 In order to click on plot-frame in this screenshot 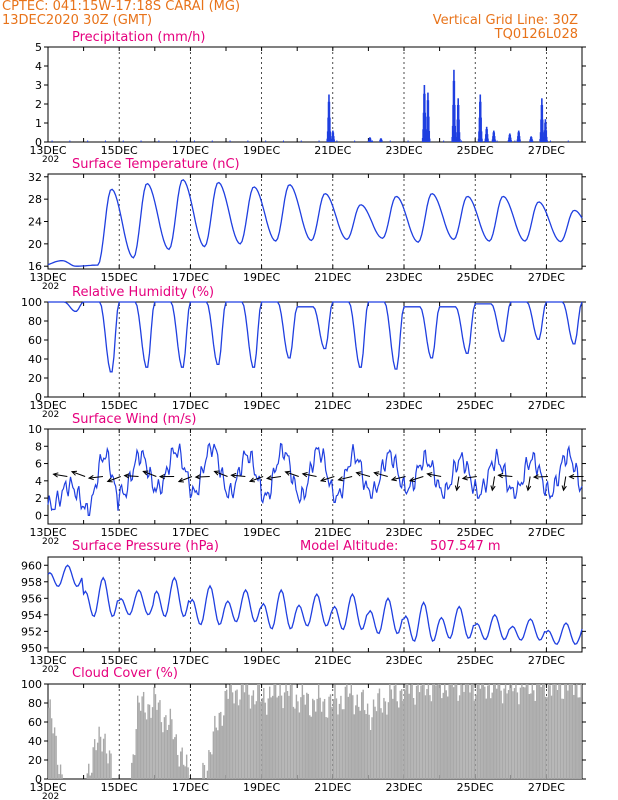, I will do `click(315, 94)`.